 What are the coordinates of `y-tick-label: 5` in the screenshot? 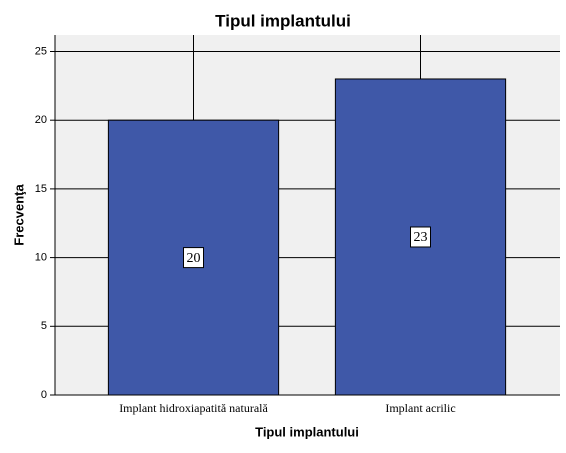 It's located at (44, 326).